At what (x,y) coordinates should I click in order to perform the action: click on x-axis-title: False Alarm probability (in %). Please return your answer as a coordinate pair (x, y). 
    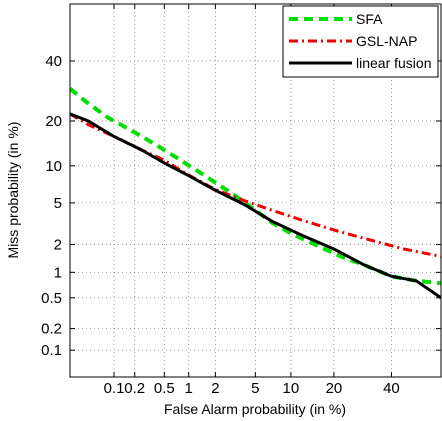
    Looking at the image, I should click on (255, 409).